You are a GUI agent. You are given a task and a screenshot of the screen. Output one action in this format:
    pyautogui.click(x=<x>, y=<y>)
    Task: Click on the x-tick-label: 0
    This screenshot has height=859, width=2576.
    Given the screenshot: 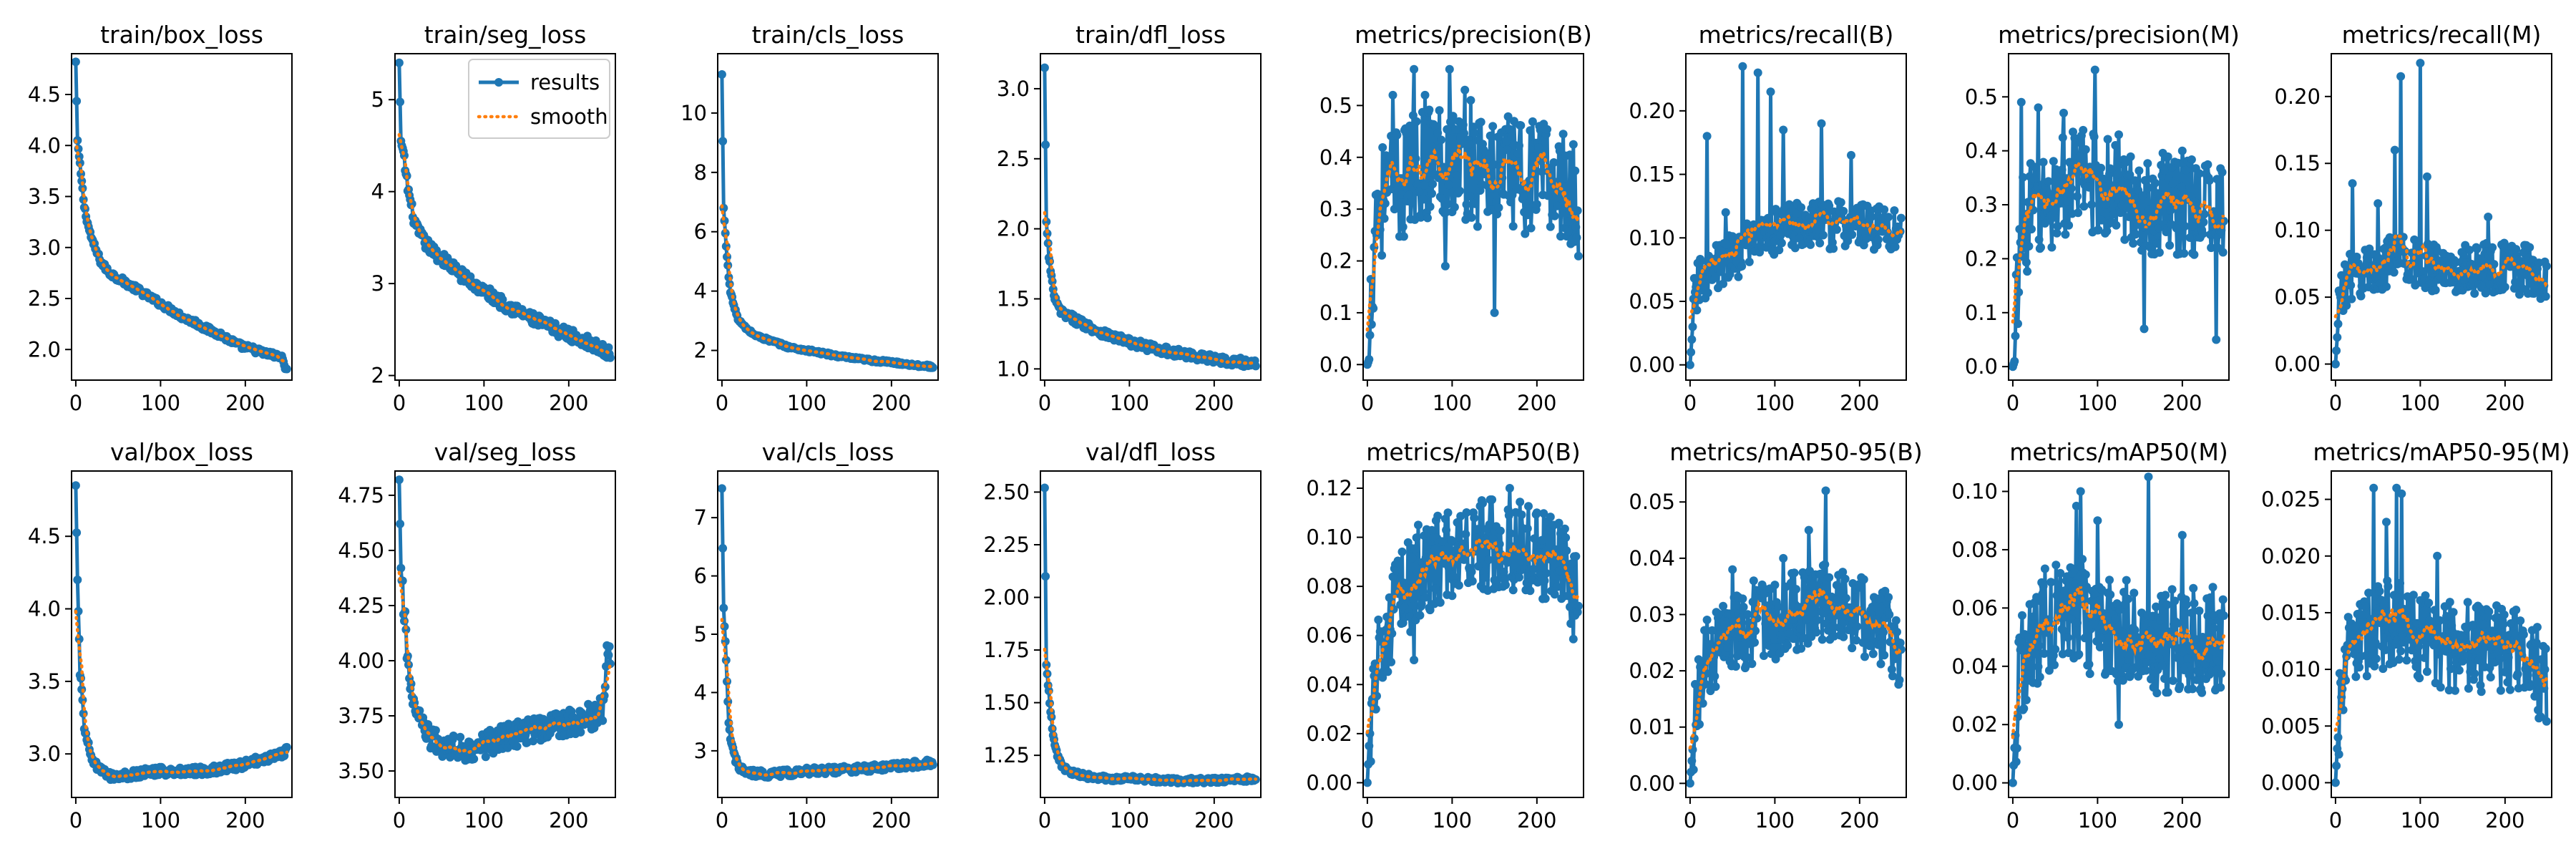 What is the action you would take?
    pyautogui.click(x=1367, y=820)
    